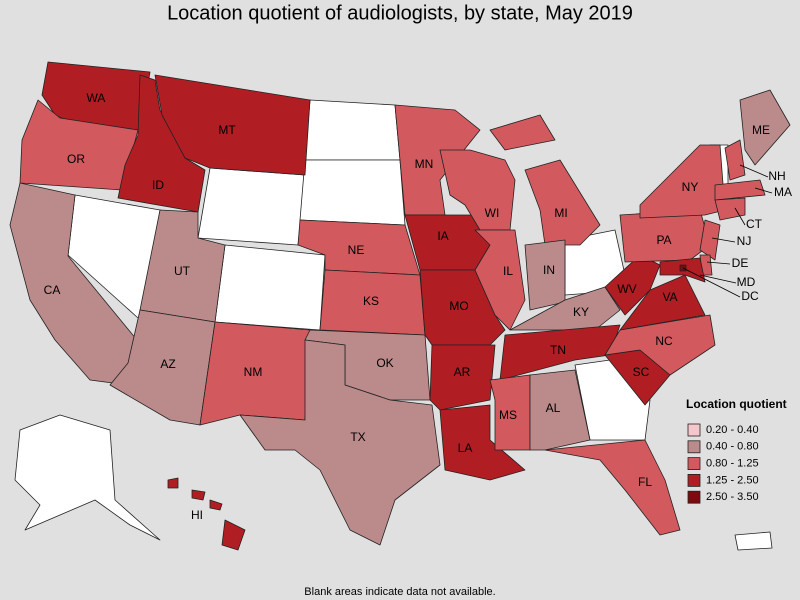  I want to click on state-label: TN, so click(558, 350).